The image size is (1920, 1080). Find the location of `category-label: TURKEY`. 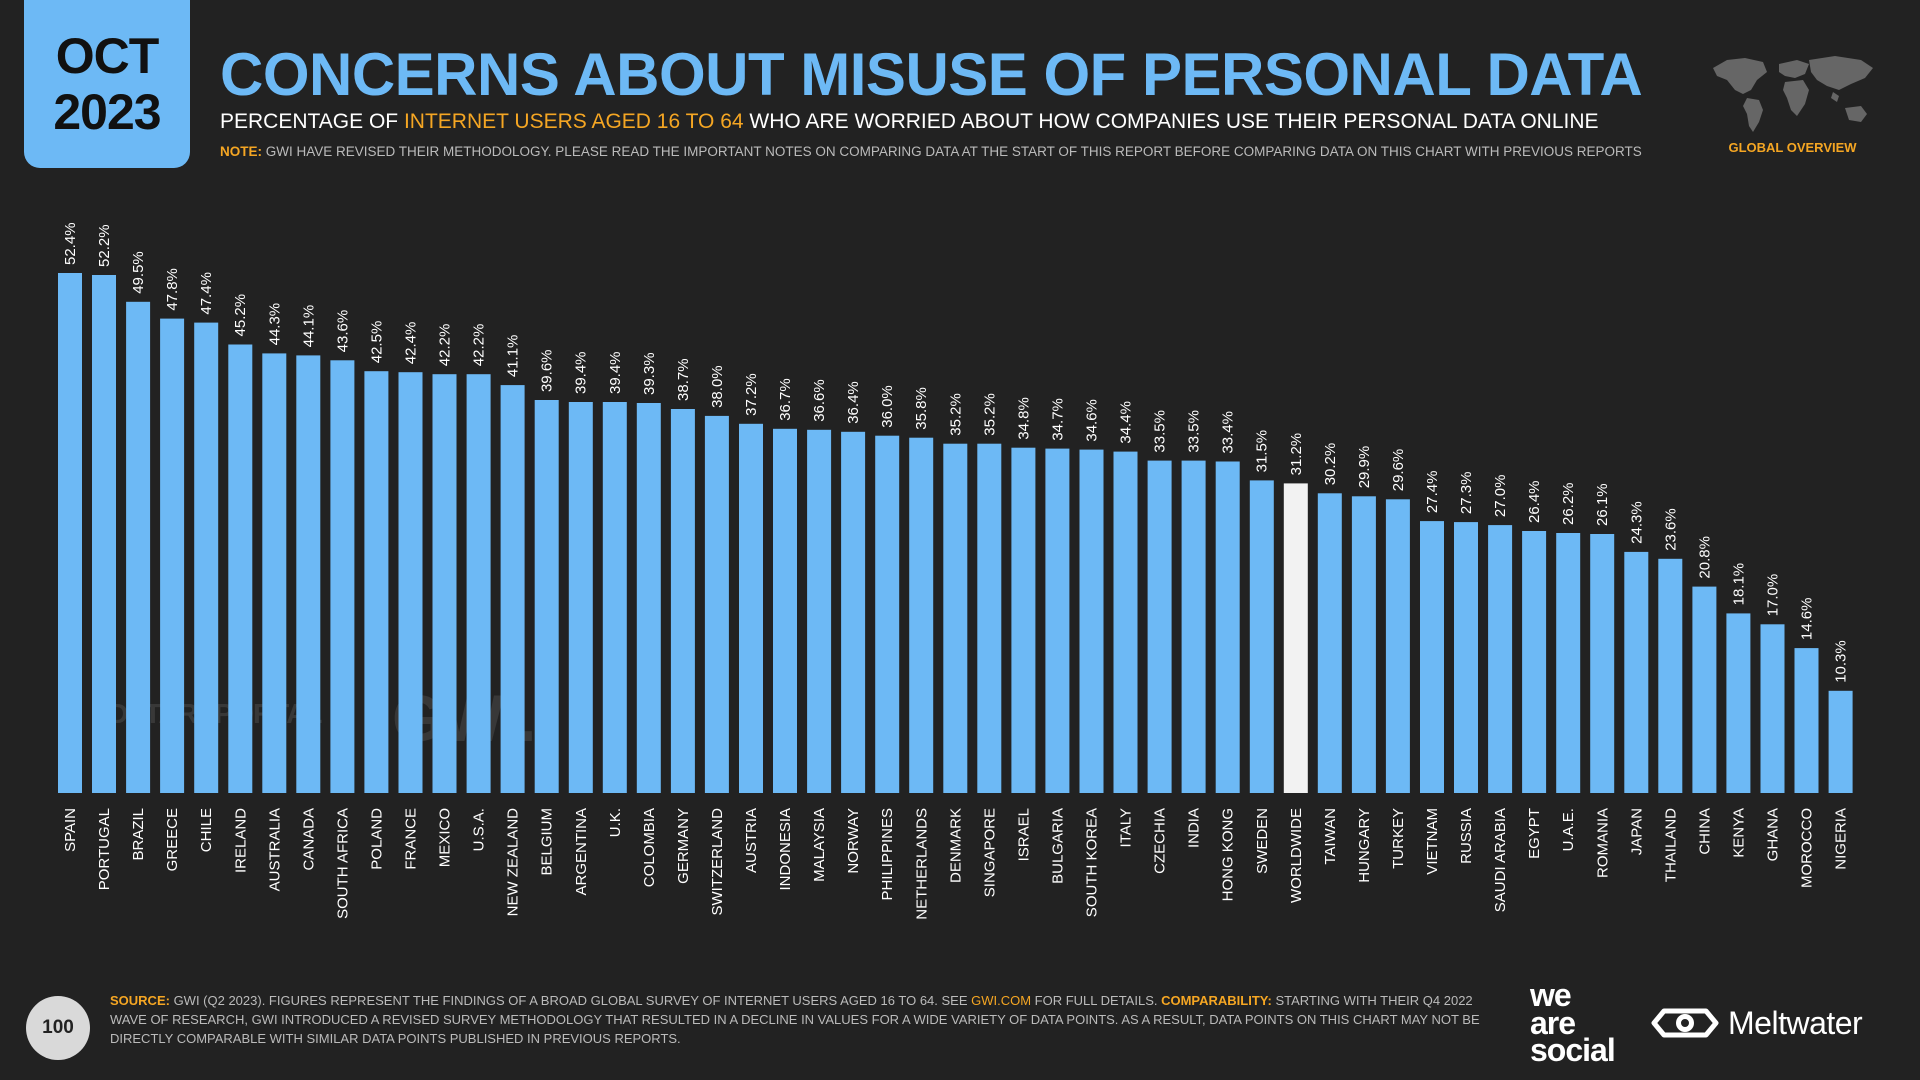

category-label: TURKEY is located at coordinates (1398, 838).